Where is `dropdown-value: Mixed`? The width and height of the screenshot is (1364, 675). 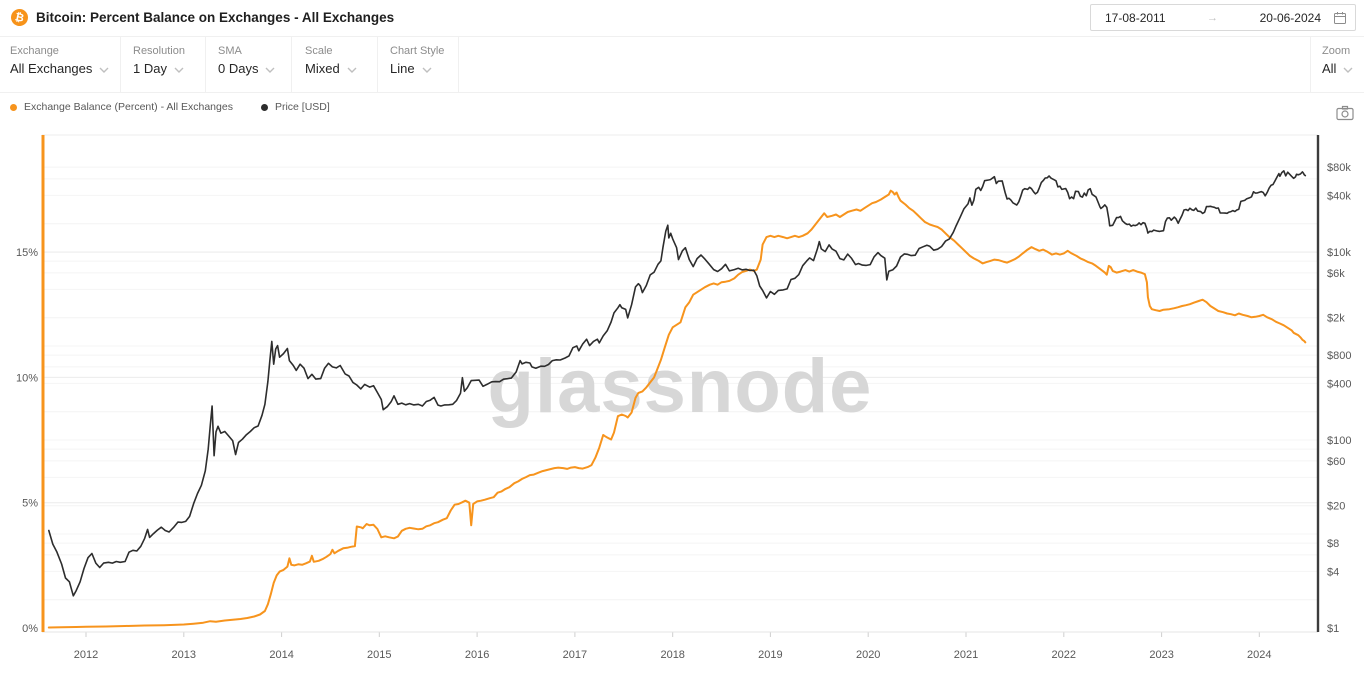 dropdown-value: Mixed is located at coordinates (322, 68).